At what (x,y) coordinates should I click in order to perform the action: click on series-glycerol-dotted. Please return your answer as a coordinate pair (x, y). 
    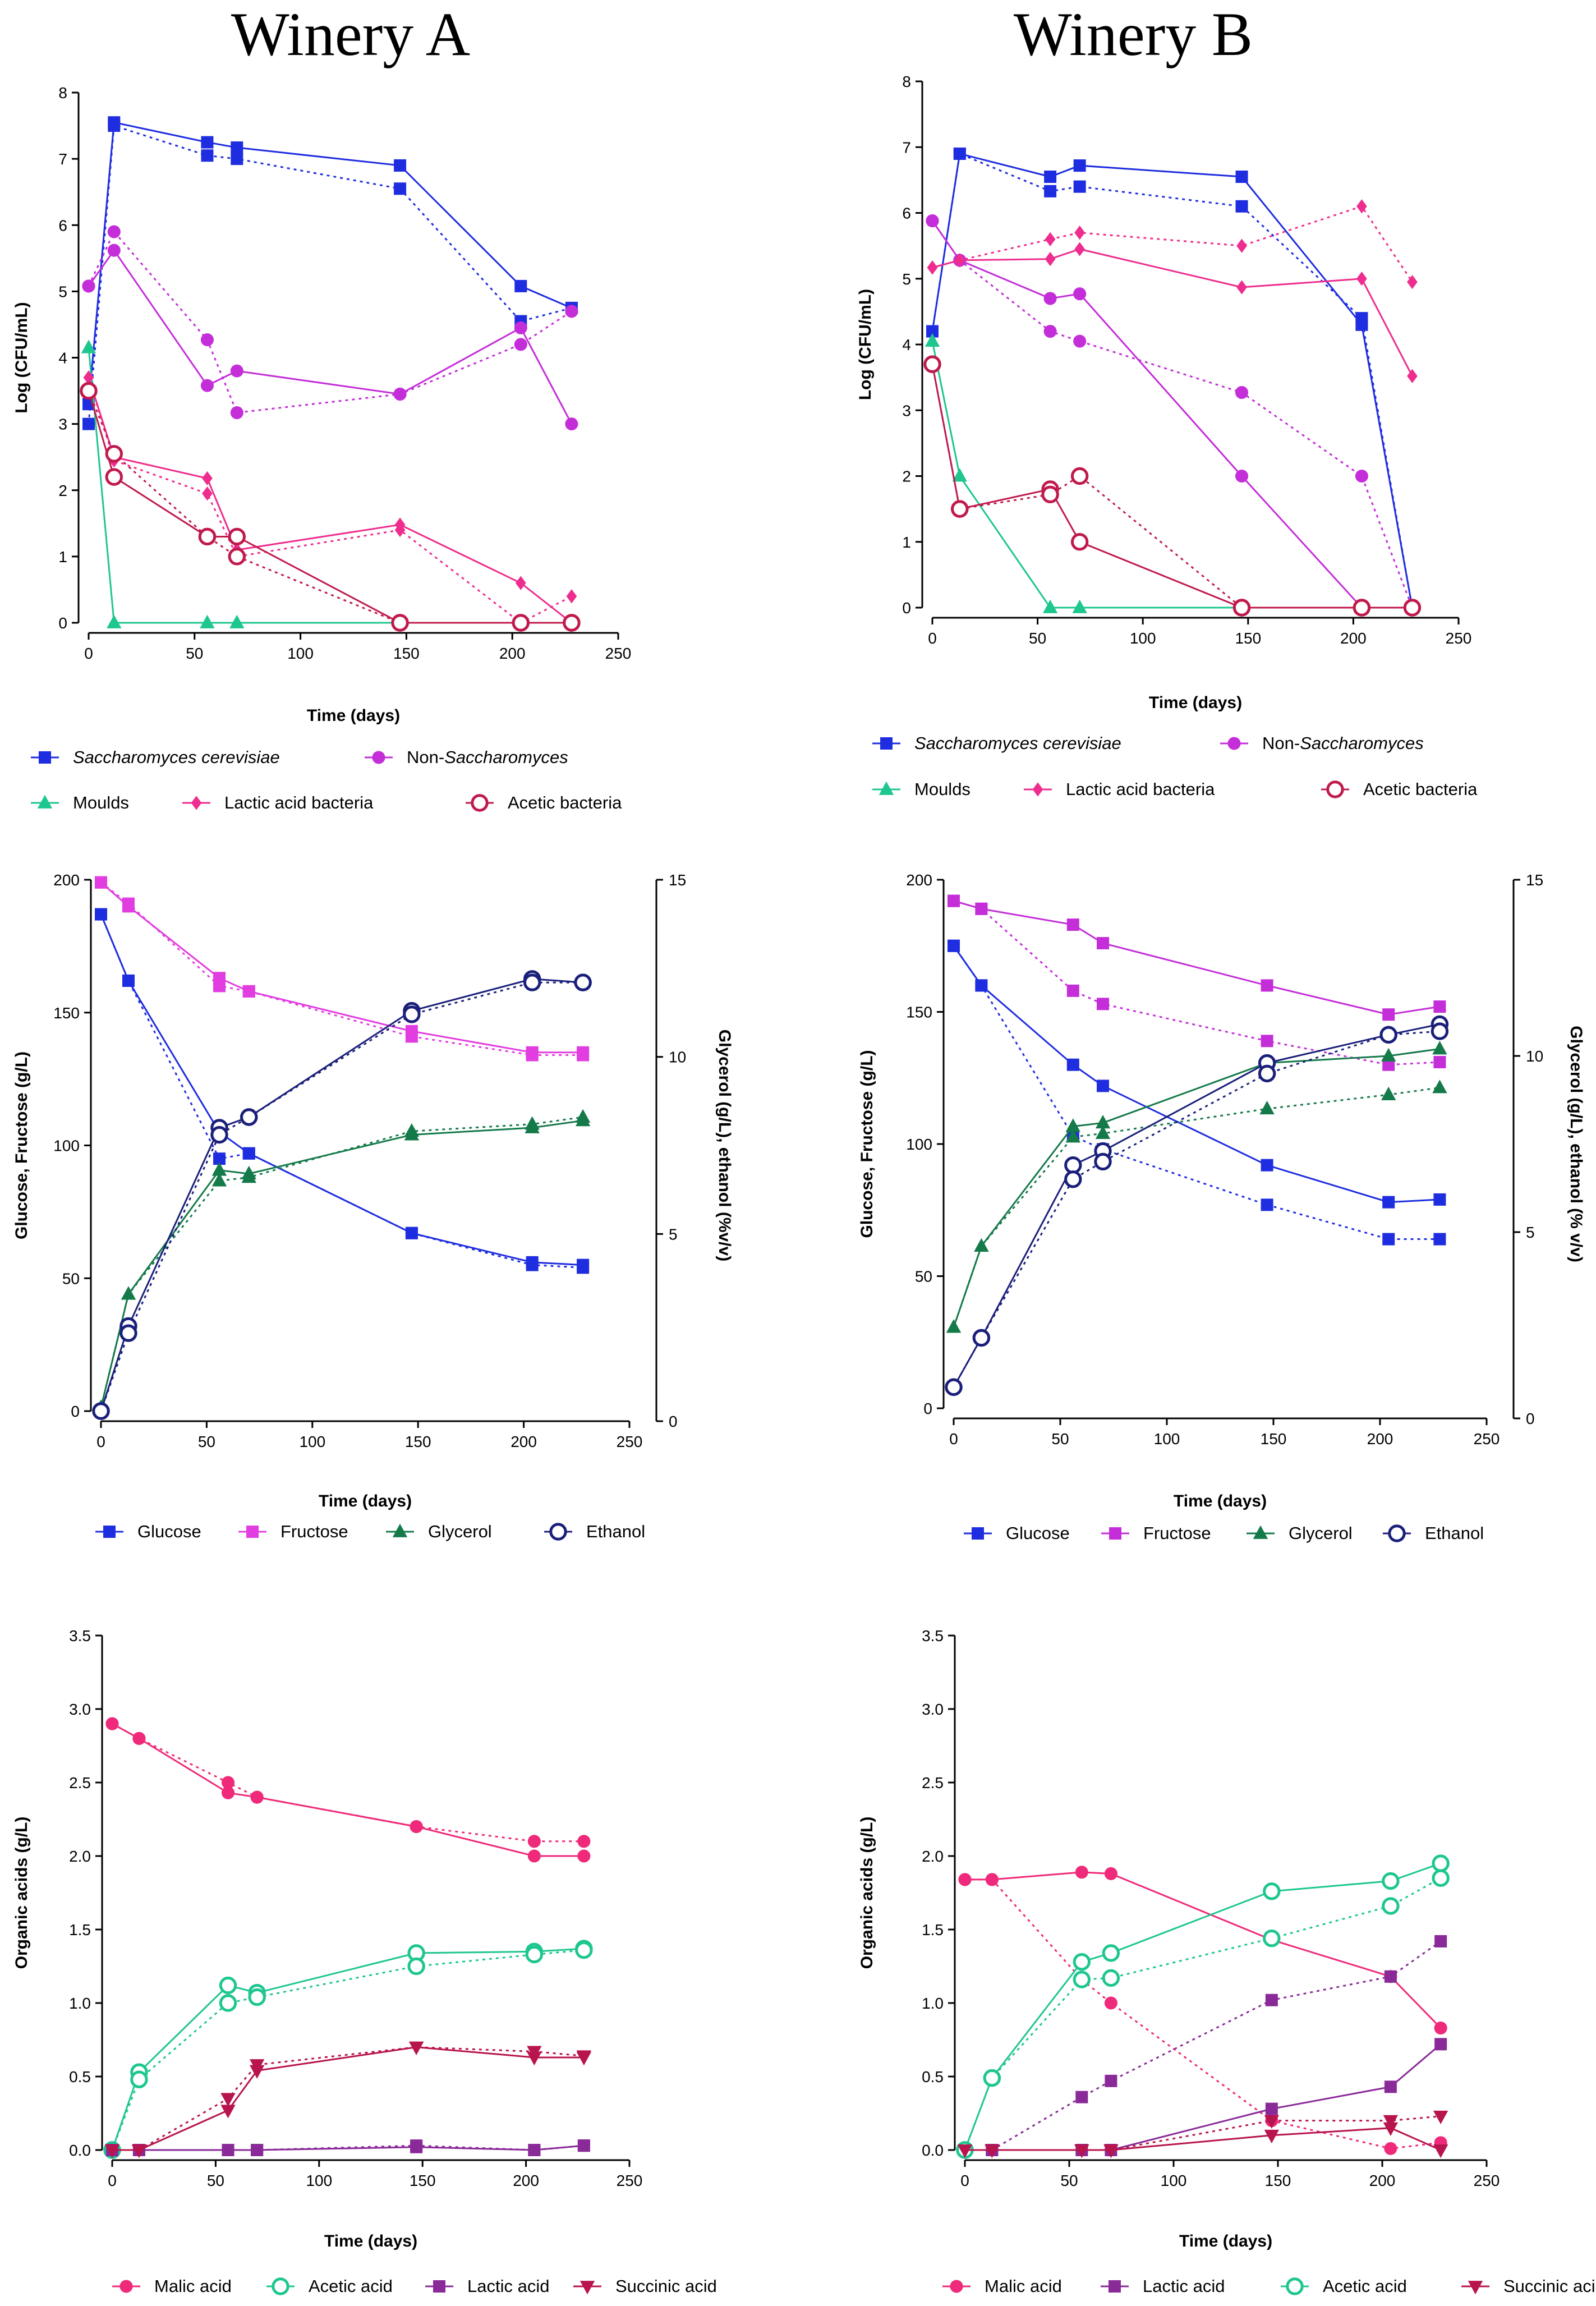
    Looking at the image, I should click on (1196, 1206).